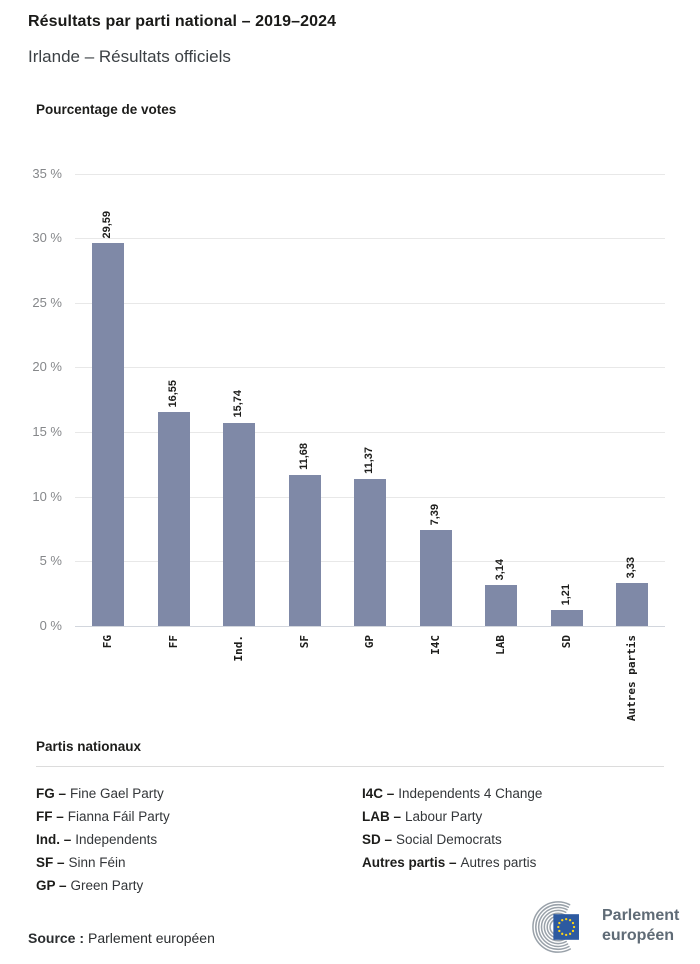  I want to click on y-axis-tick-label: 10 %, so click(47, 496).